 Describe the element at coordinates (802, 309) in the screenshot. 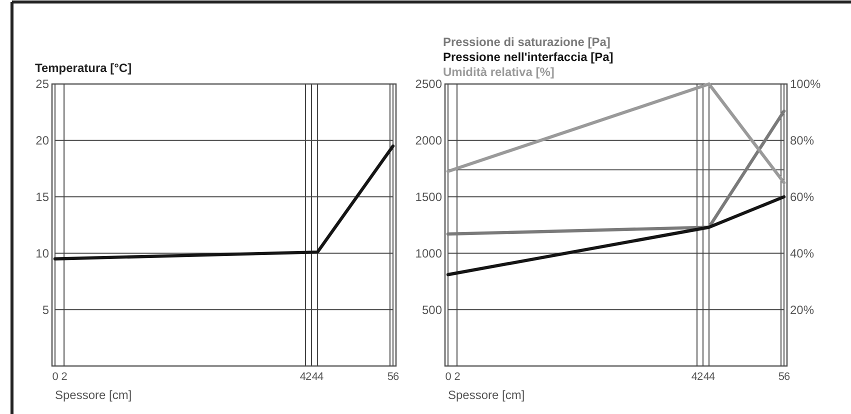

I see `y2-tick-label: 20%` at that location.